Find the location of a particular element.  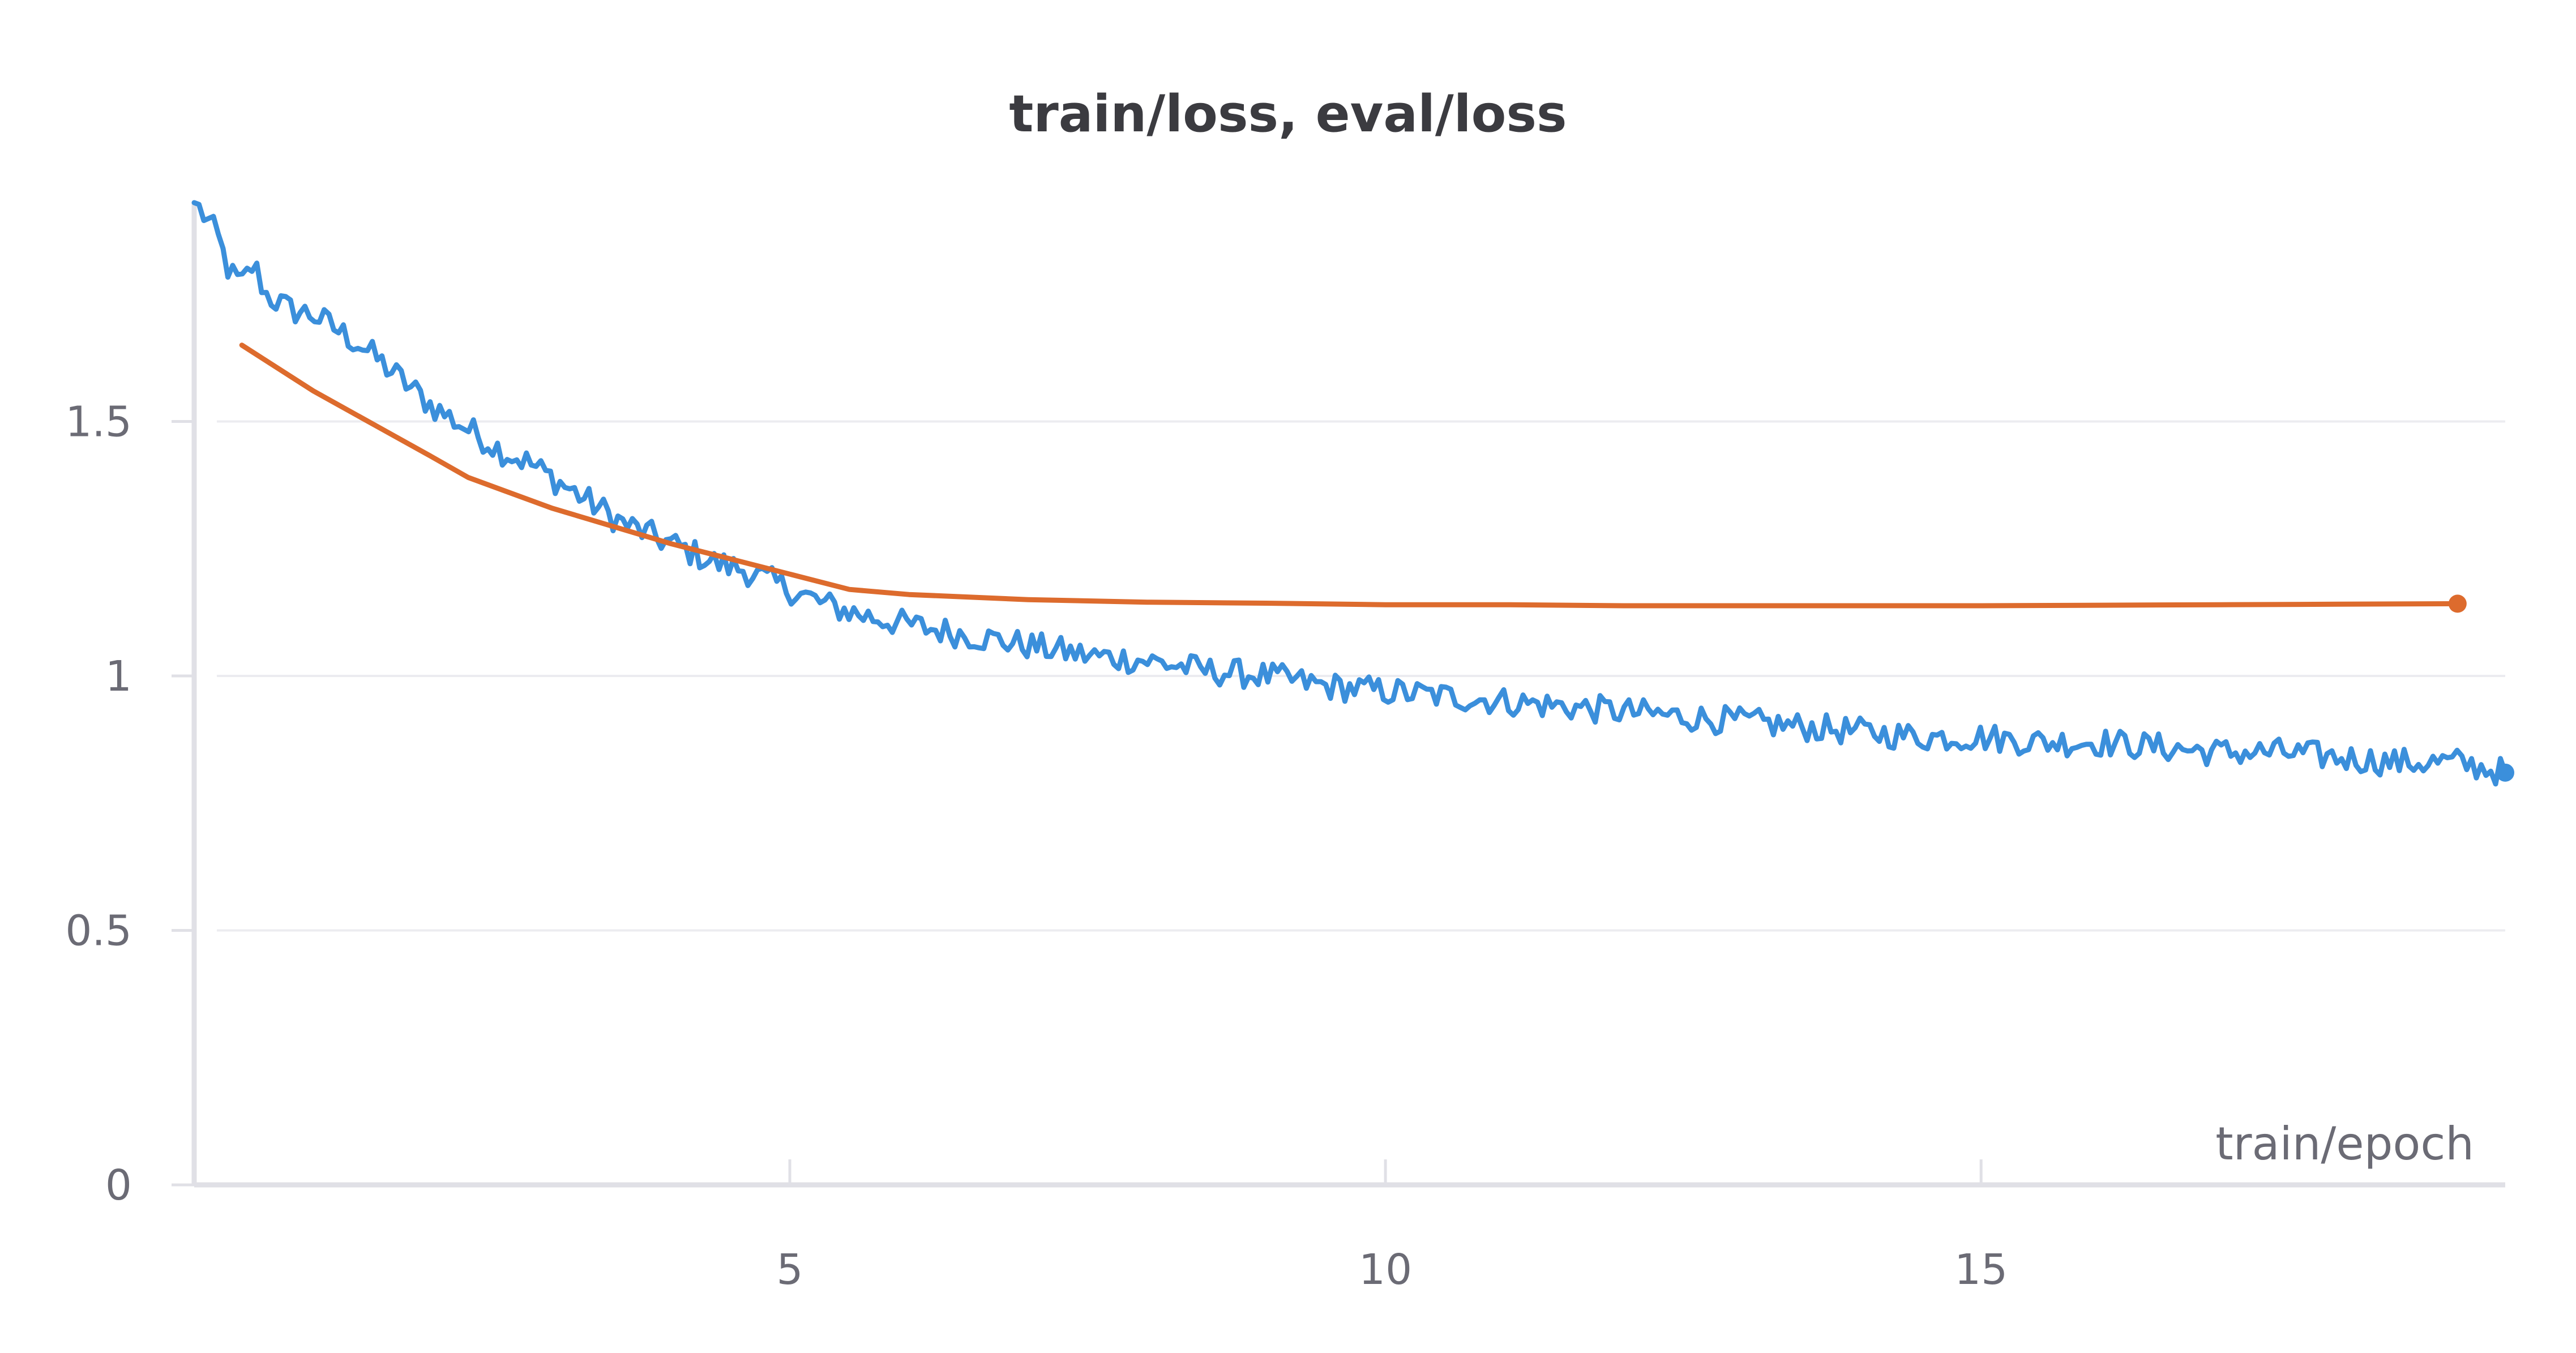

chart-title: train/loss, eval/loss is located at coordinates (1288, 114).